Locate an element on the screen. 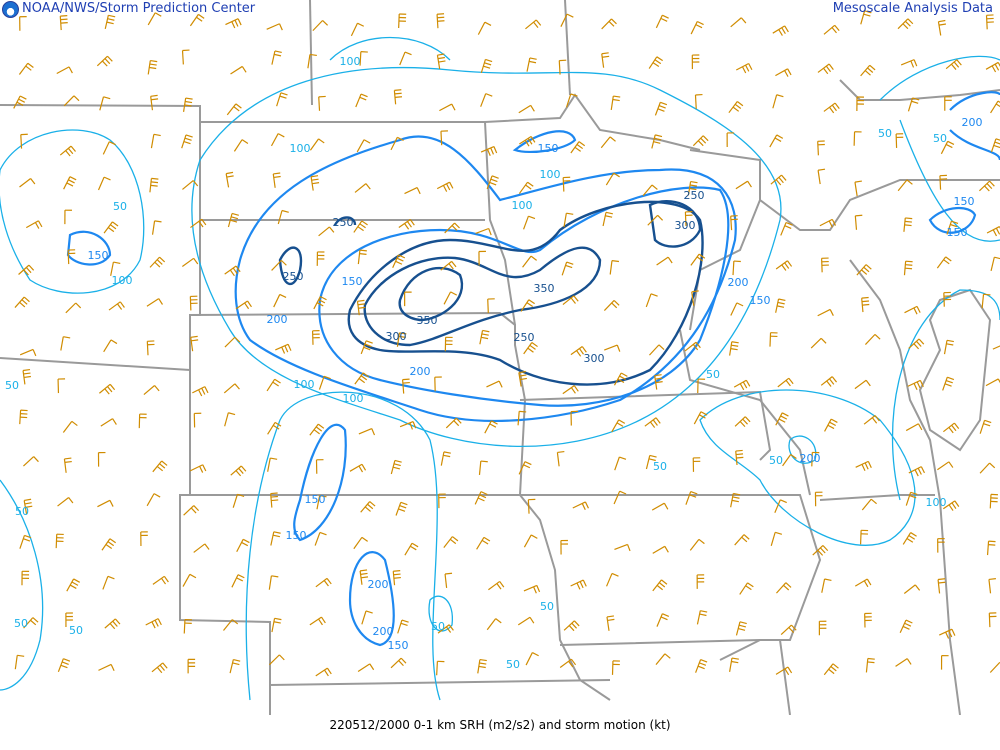  header-left-title: NOAA/NWS/Storm Prediction Center is located at coordinates (139, 8).